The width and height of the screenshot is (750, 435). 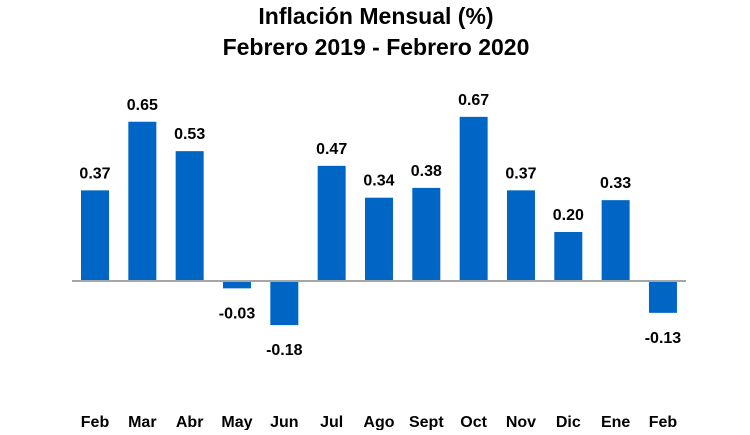 What do you see at coordinates (190, 422) in the screenshot?
I see `x-tick-label: Abr` at bounding box center [190, 422].